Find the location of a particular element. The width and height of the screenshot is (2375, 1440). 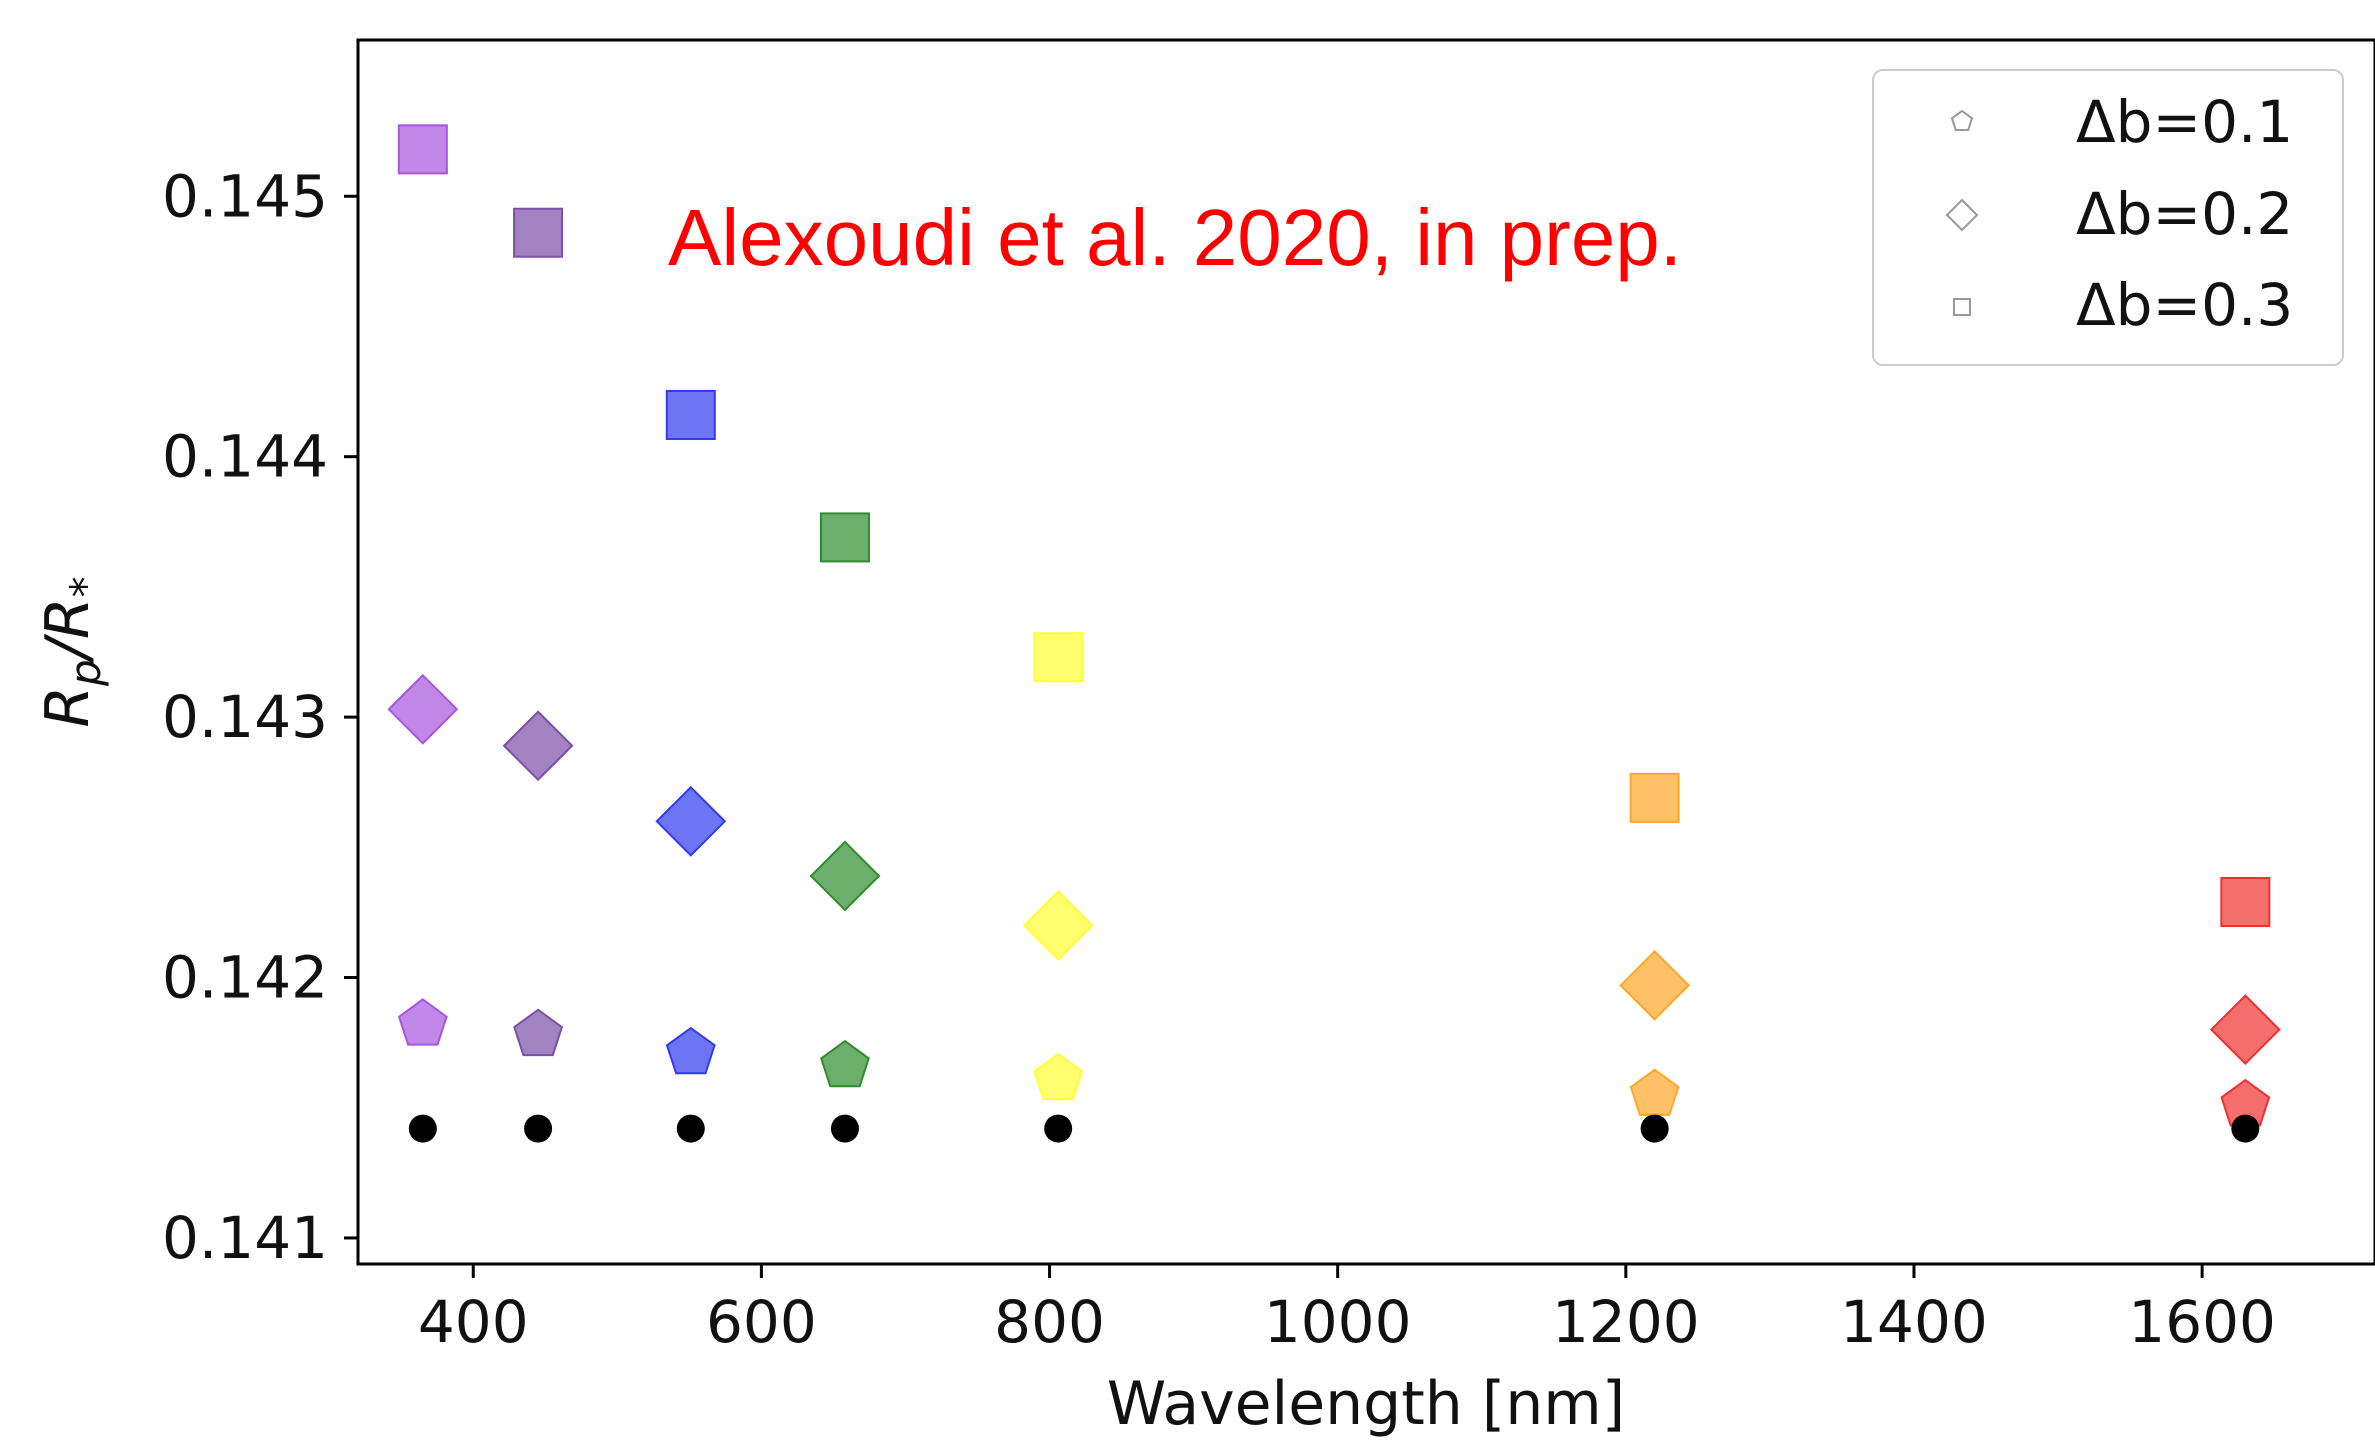

x-tick-label: 1000 is located at coordinates (1338, 1322).